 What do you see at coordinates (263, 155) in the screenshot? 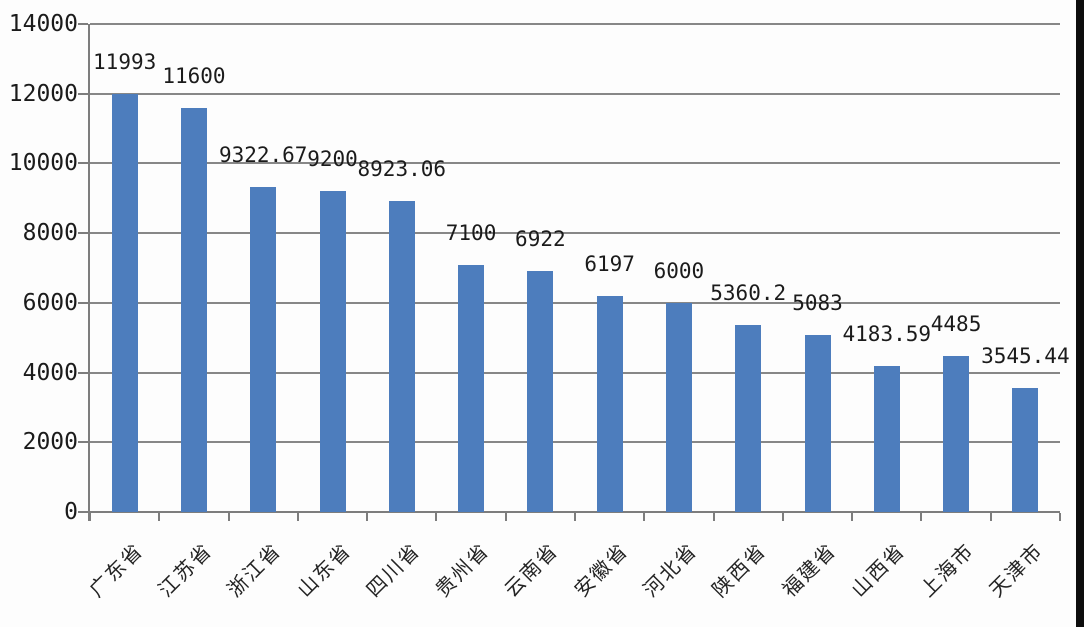
I see `bar-value-label: 9322.67` at bounding box center [263, 155].